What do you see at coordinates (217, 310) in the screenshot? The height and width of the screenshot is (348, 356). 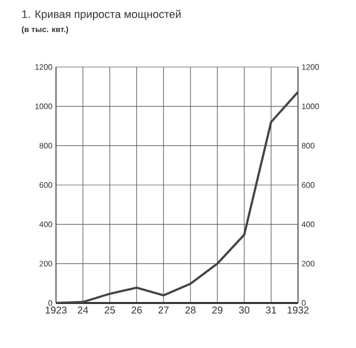 I see `x-tick-label: 29` at bounding box center [217, 310].